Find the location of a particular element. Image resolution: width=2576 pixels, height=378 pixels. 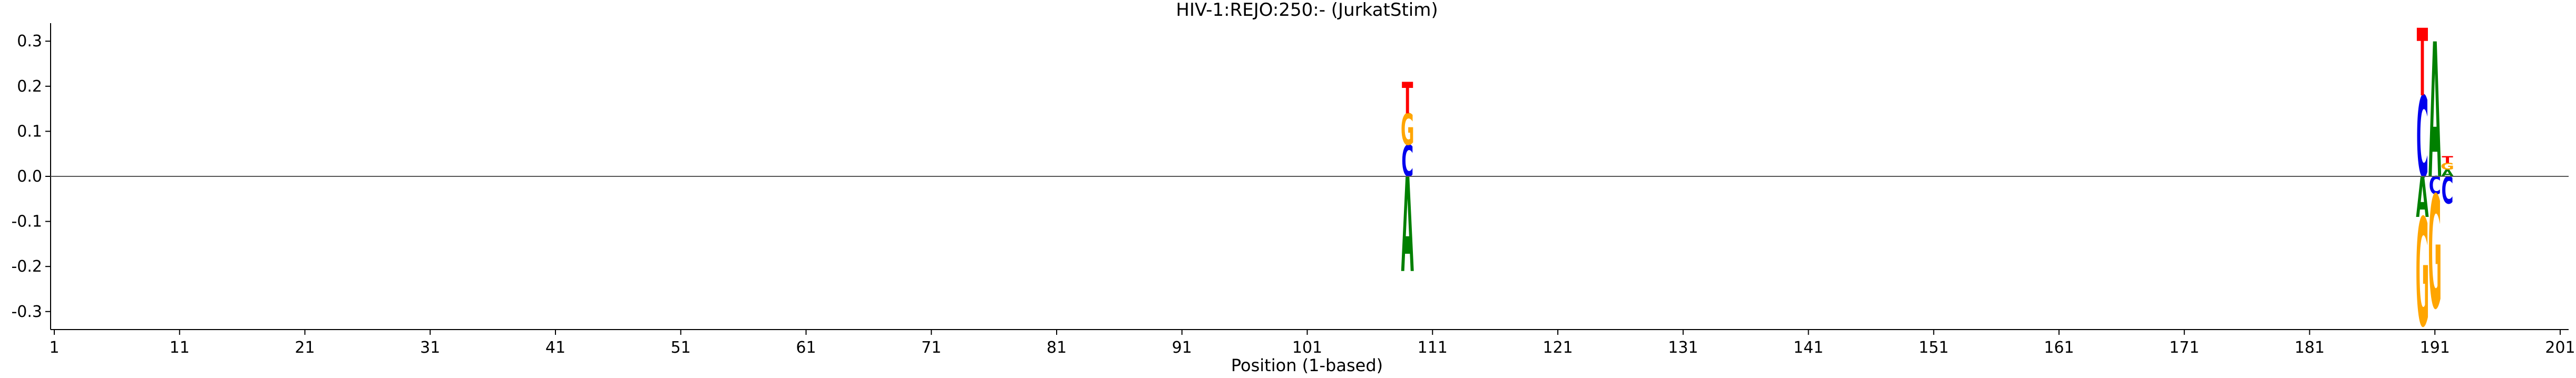

x-tick-label: 41 is located at coordinates (555, 348).